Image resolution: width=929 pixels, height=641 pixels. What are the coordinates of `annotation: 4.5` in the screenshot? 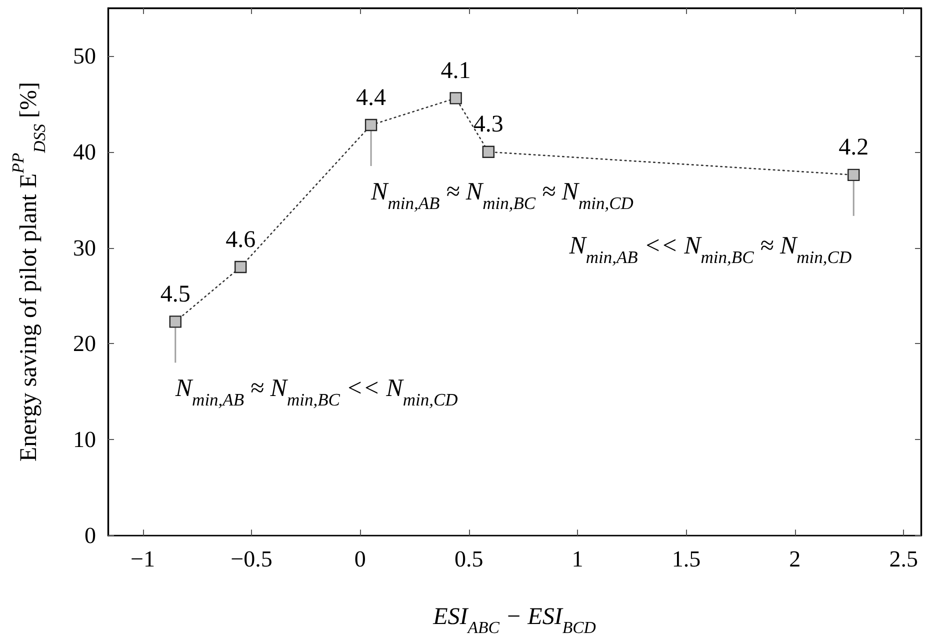 It's located at (175, 294).